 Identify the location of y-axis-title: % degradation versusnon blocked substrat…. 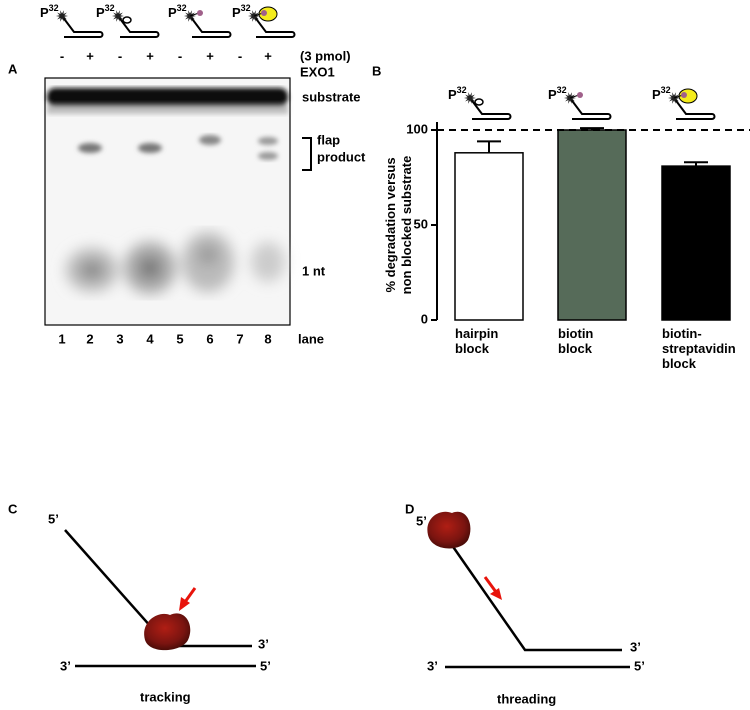
(398, 225).